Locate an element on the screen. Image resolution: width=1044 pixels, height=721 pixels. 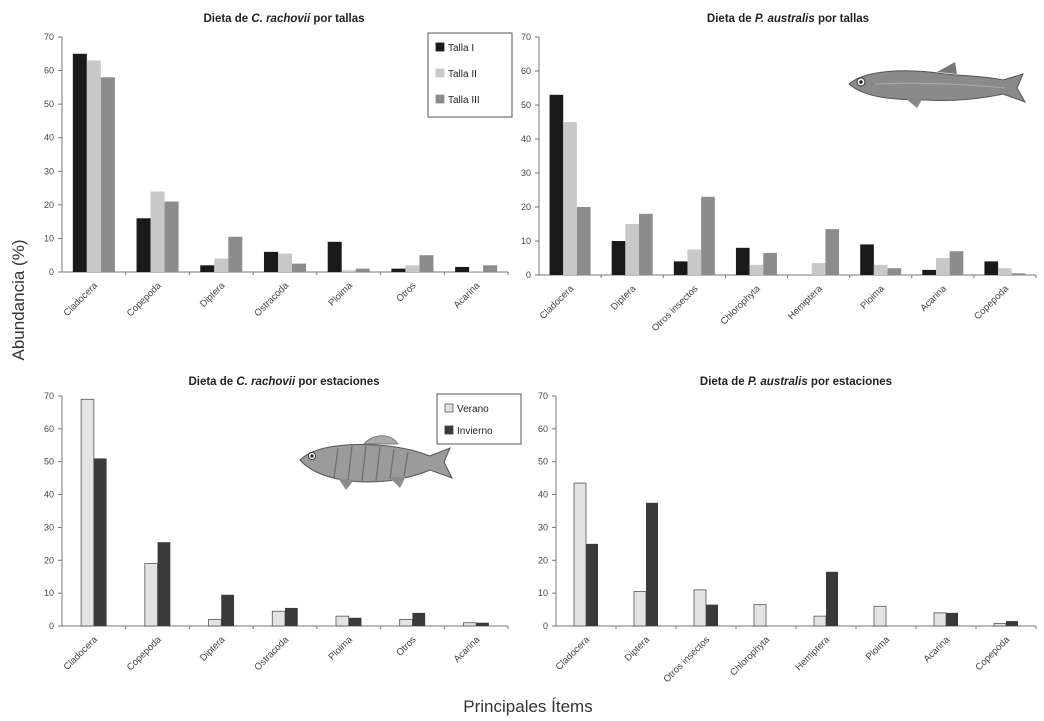
chart-title: Dieta de P. australis por tallas is located at coordinates (788, 19).